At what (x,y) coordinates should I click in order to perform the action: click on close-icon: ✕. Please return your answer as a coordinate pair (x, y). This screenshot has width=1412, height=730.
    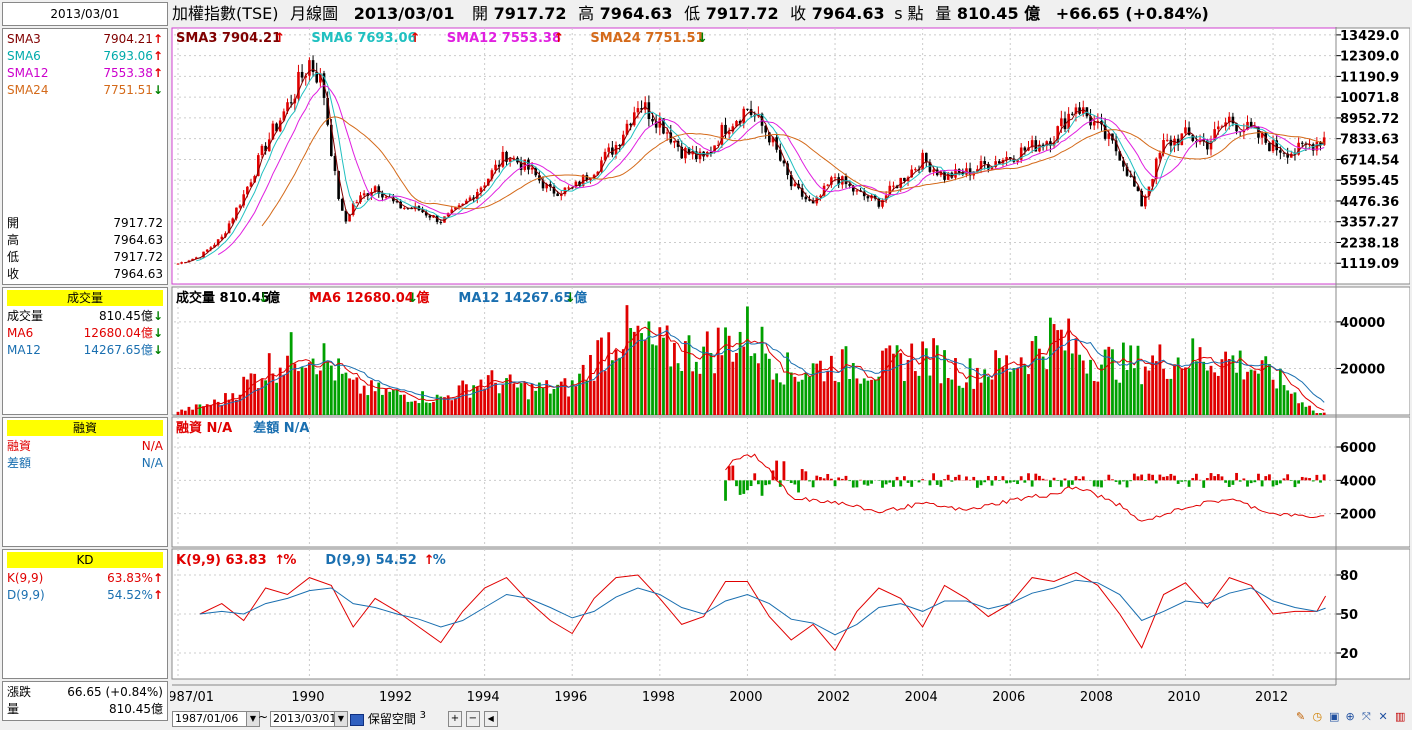
    Looking at the image, I should click on (1383, 716).